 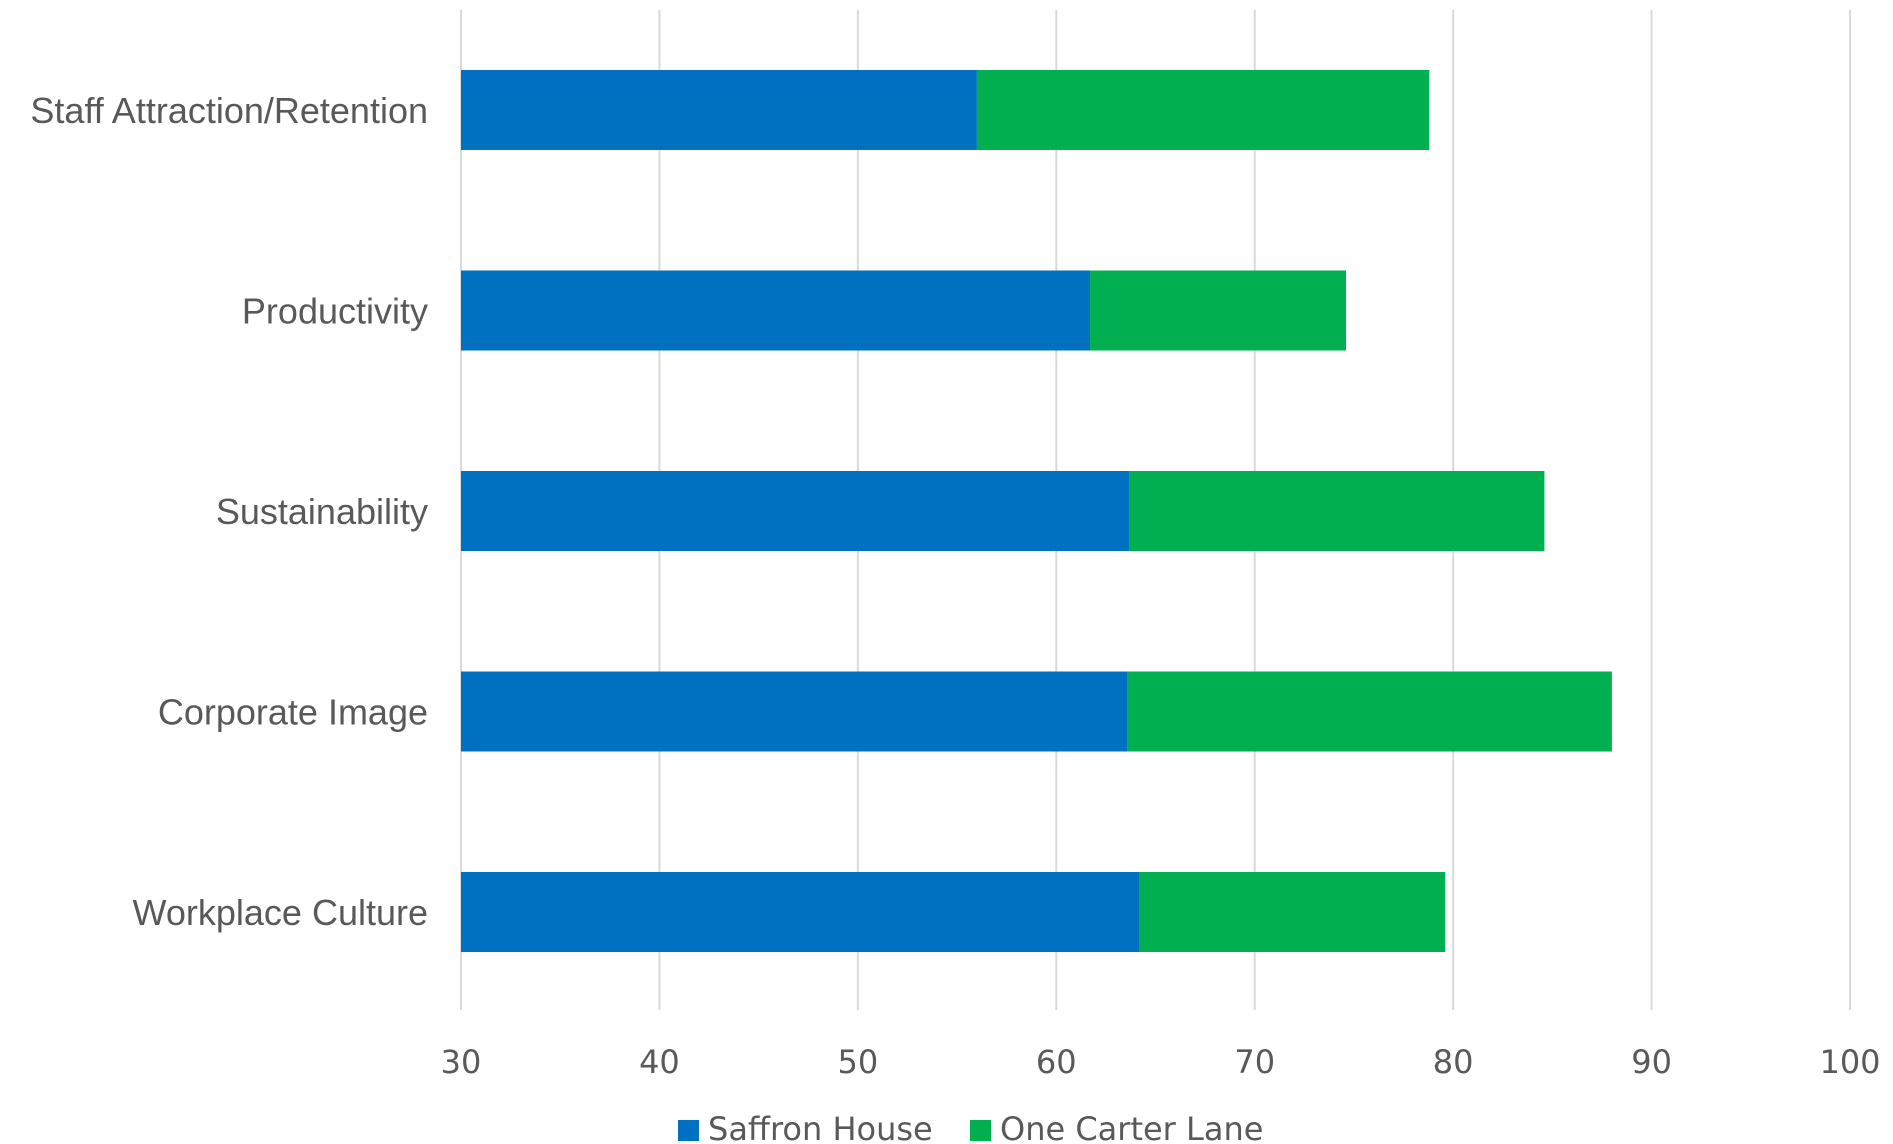 I want to click on category-label-2: Sustainability, so click(x=322, y=511).